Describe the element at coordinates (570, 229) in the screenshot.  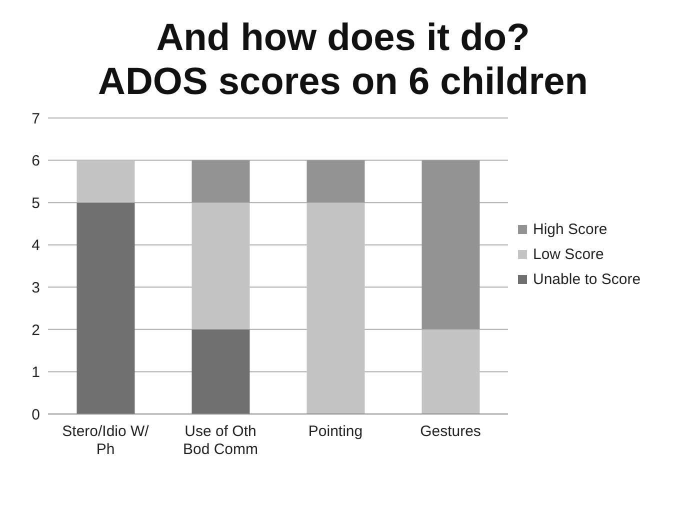
I see `legend-label: High Score` at that location.